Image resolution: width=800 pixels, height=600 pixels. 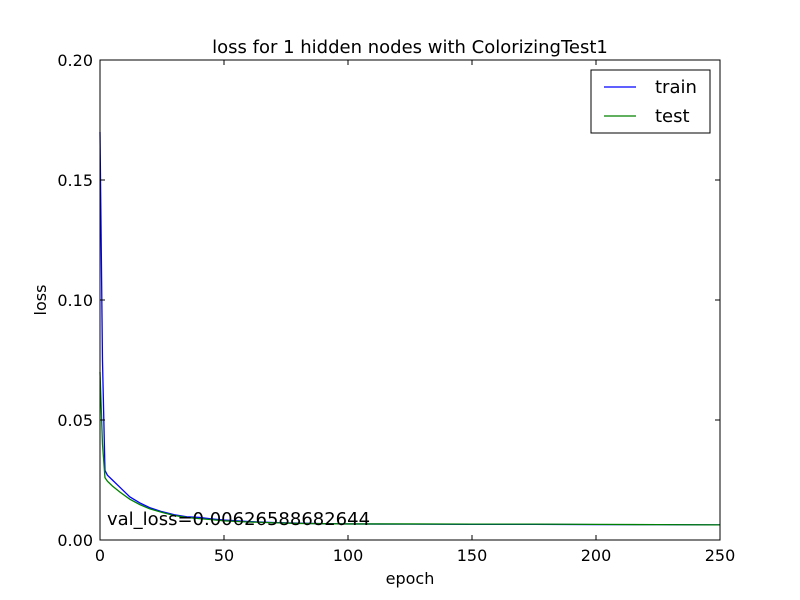 What do you see at coordinates (224, 555) in the screenshot?
I see `x-tick-label: 50` at bounding box center [224, 555].